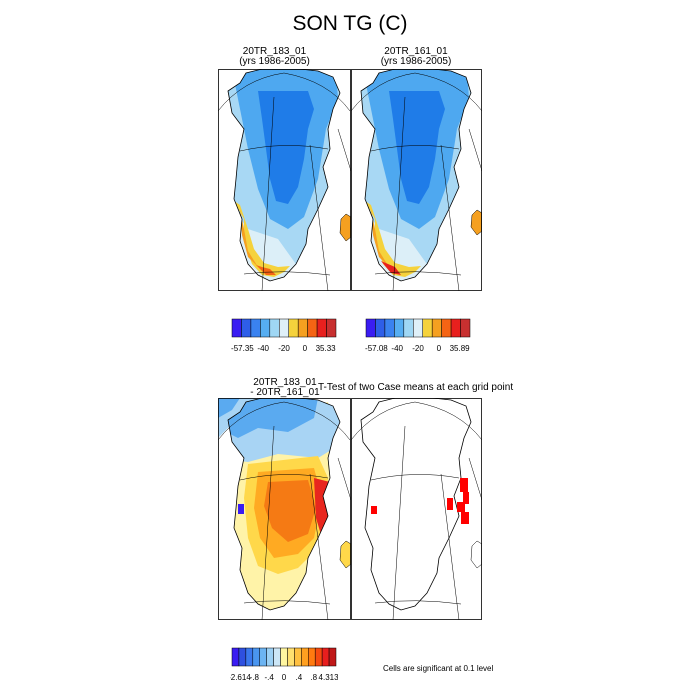 The width and height of the screenshot is (700, 700). I want to click on panel2-coastline, so click(416, 175).